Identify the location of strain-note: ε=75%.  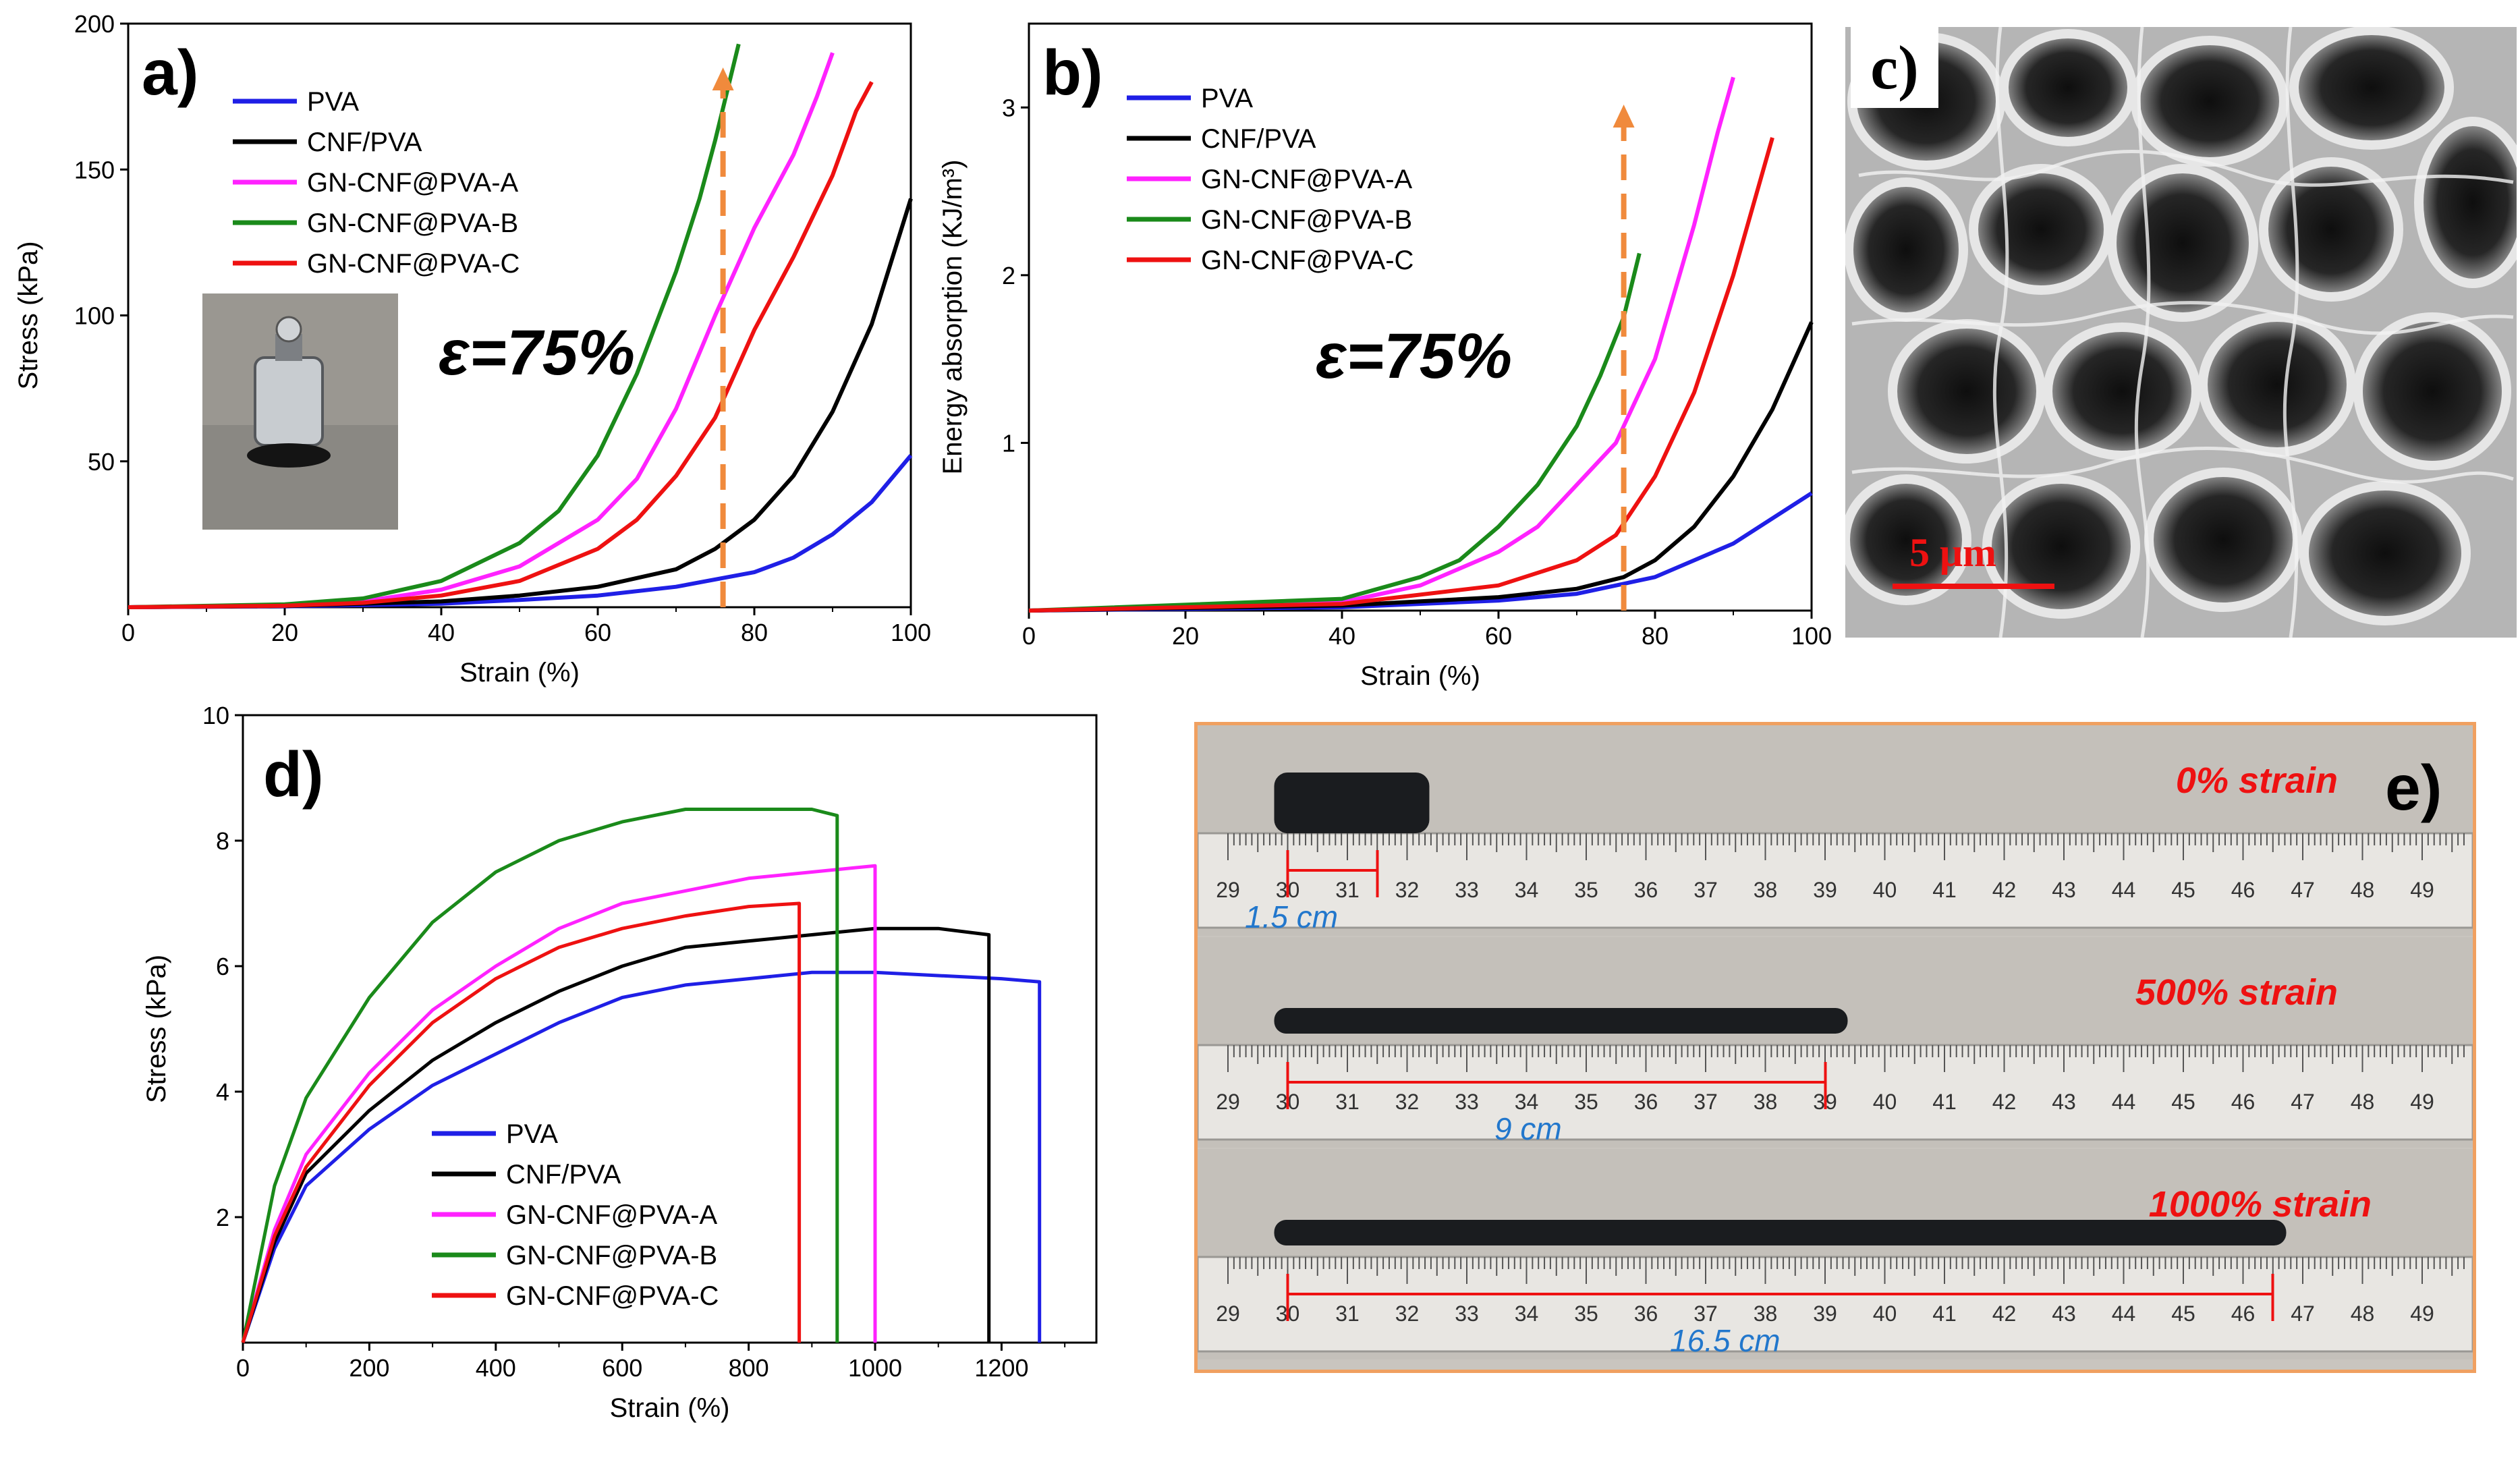
(1414, 356).